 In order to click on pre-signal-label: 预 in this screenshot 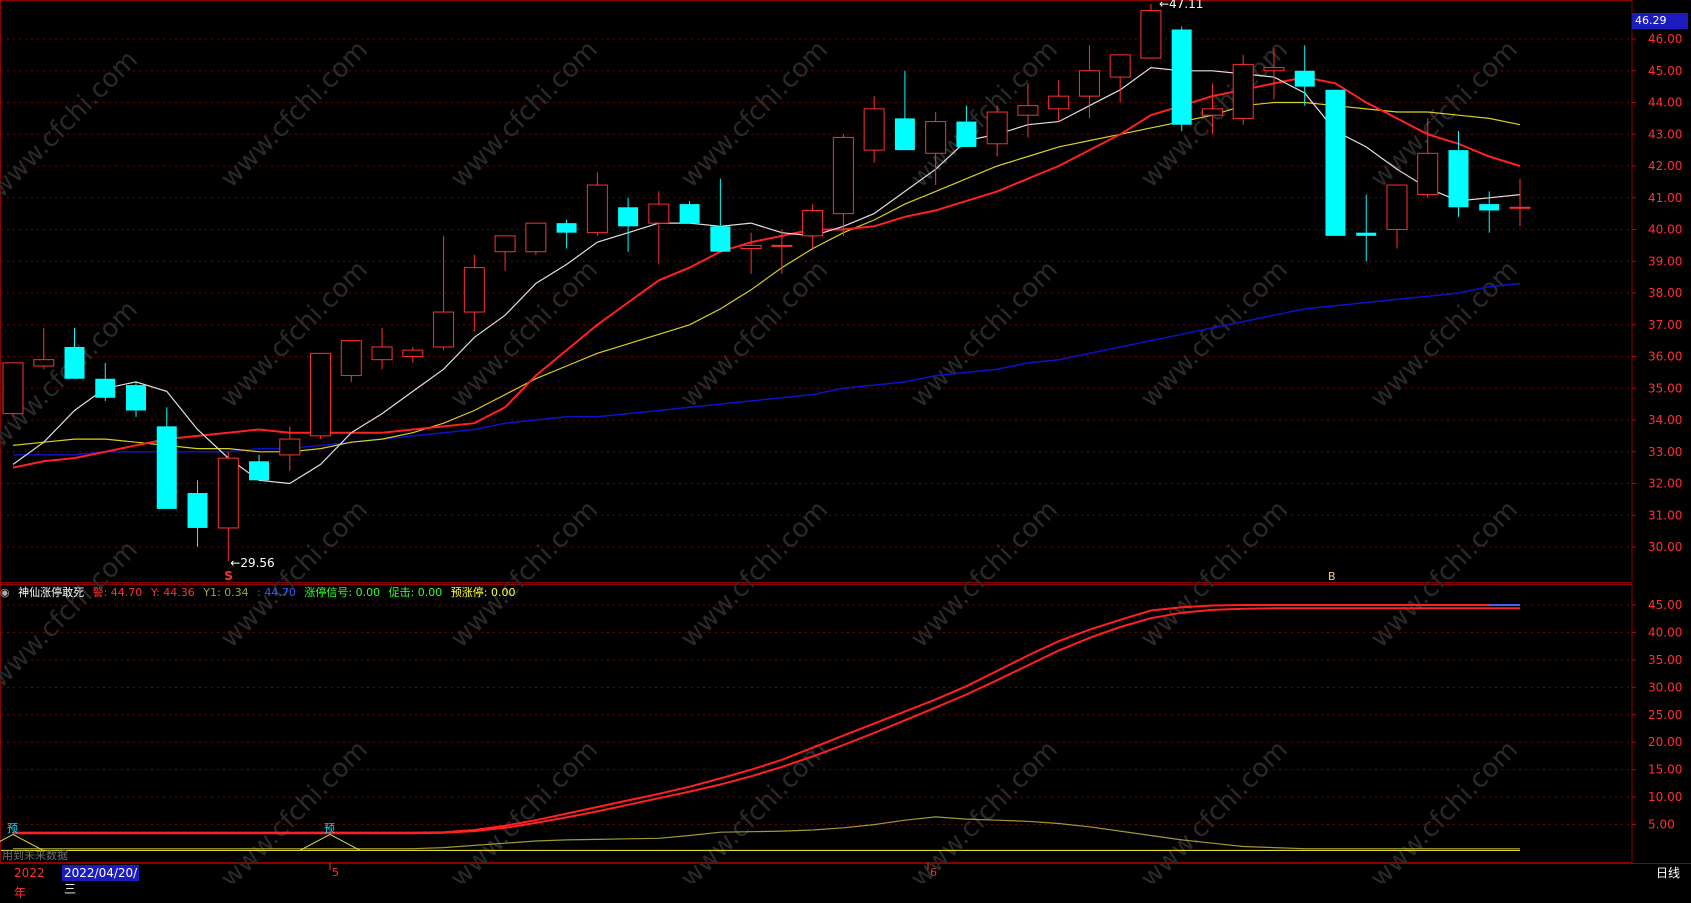, I will do `click(329, 828)`.